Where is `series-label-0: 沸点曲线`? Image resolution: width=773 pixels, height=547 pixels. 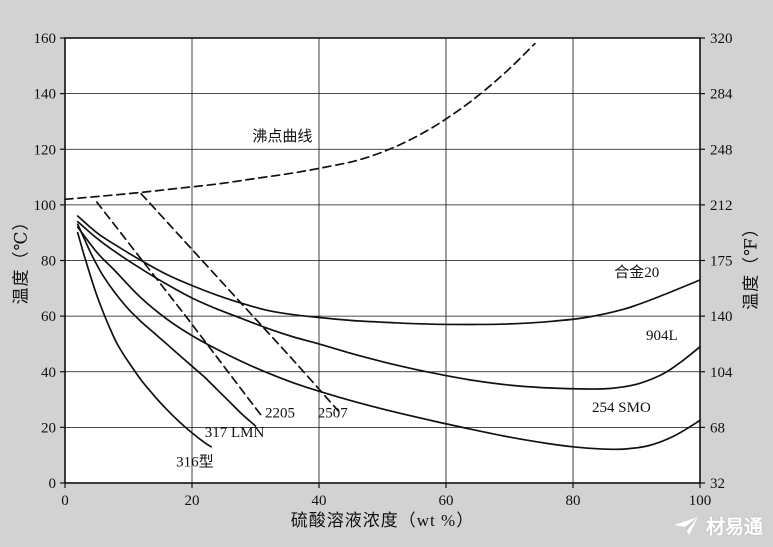
series-label-0: 沸点曲线 is located at coordinates (282, 136).